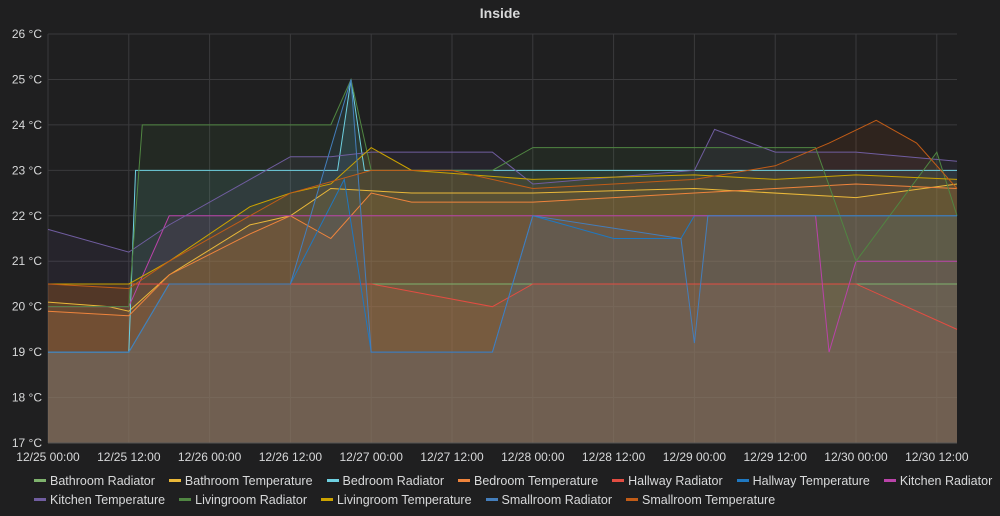  I want to click on x-tick-label: 12/26 12:00, so click(291, 457).